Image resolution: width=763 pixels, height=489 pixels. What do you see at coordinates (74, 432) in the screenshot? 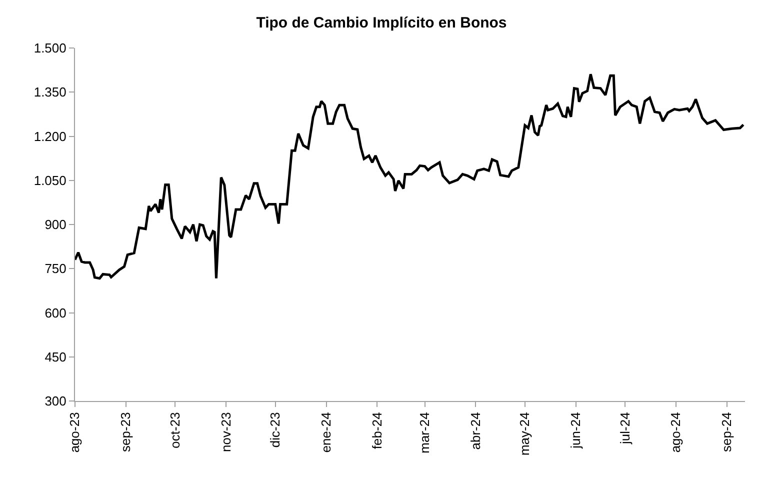
I see `x-tick-label: ago-23` at bounding box center [74, 432].